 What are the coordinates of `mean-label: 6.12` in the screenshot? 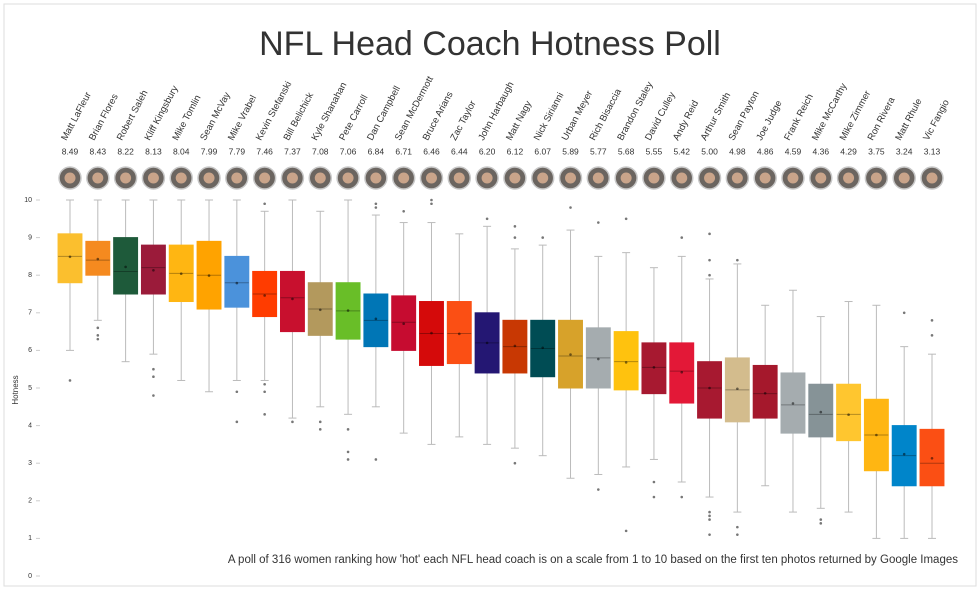 It's located at (515, 151).